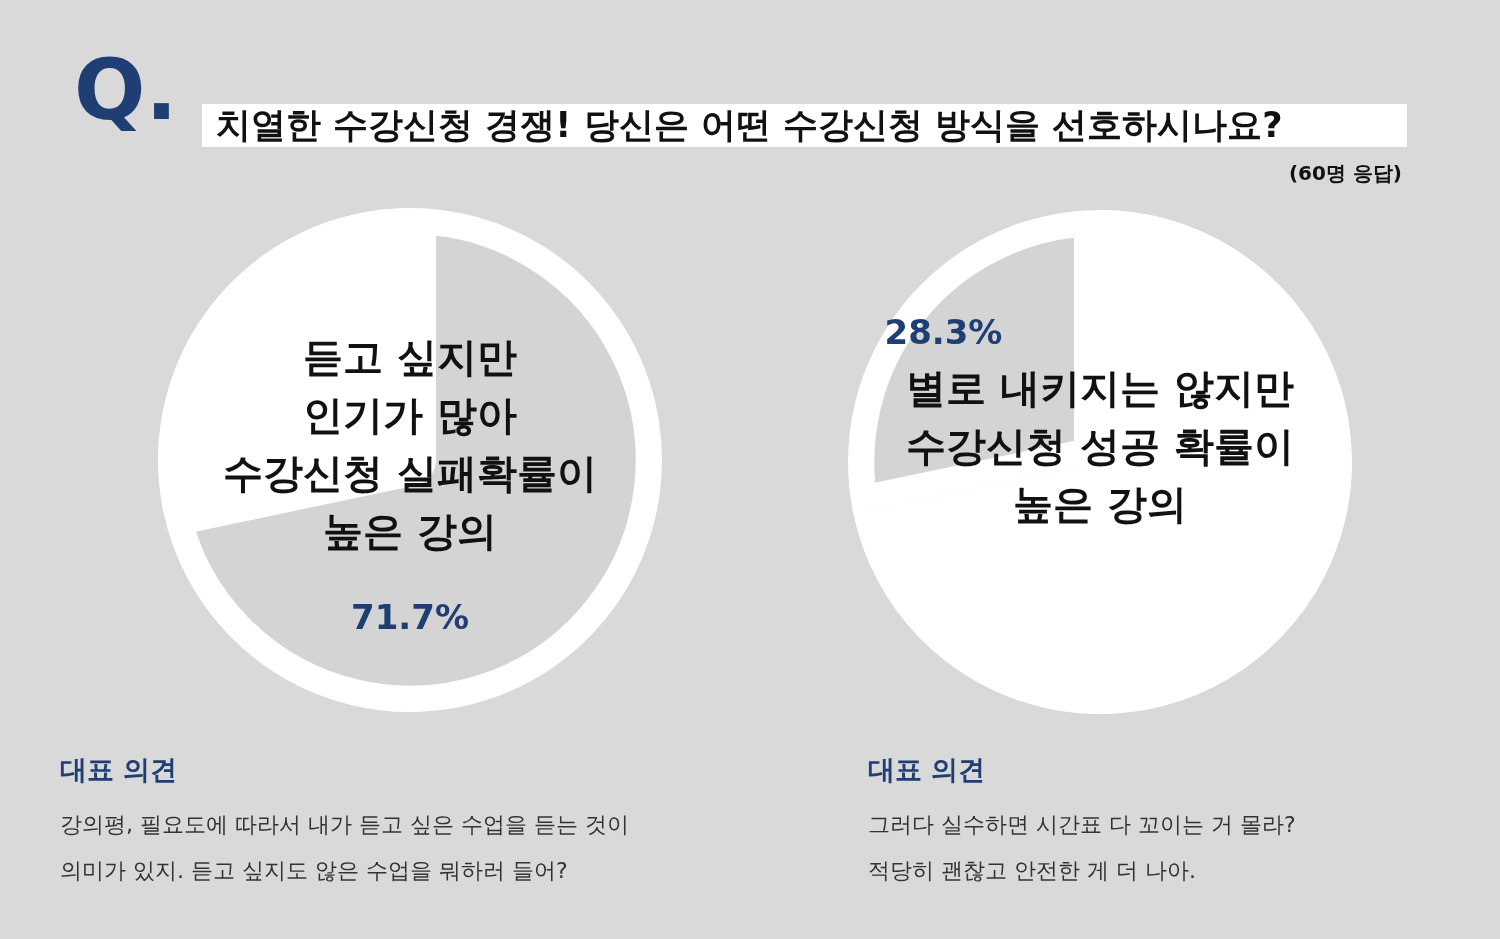 This screenshot has width=1500, height=939. What do you see at coordinates (1345, 173) in the screenshot?
I see `text: (60명 응답)` at bounding box center [1345, 173].